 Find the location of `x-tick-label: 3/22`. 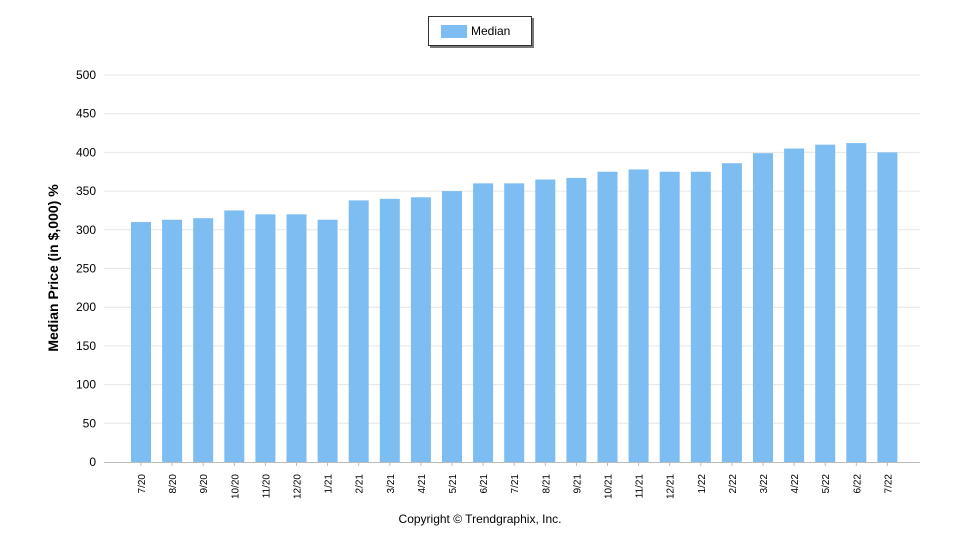

x-tick-label: 3/22 is located at coordinates (764, 484).